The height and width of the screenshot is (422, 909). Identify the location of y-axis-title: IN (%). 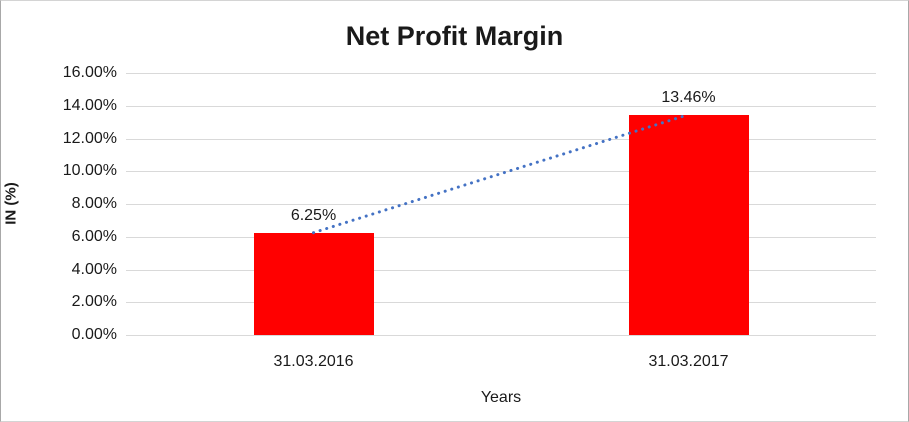
(11, 203).